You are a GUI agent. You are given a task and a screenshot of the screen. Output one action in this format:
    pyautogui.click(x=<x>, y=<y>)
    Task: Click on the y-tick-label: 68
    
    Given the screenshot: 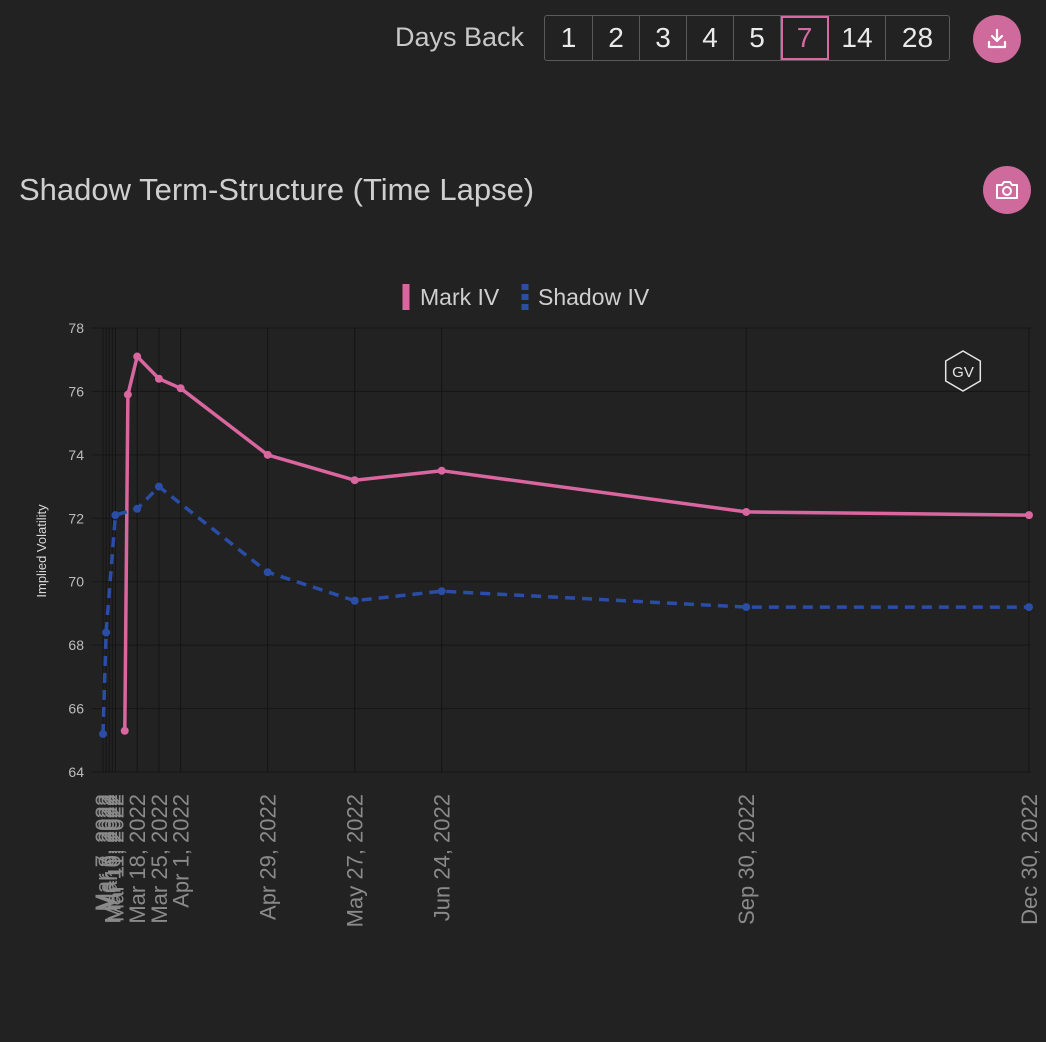 What is the action you would take?
    pyautogui.click(x=76, y=645)
    